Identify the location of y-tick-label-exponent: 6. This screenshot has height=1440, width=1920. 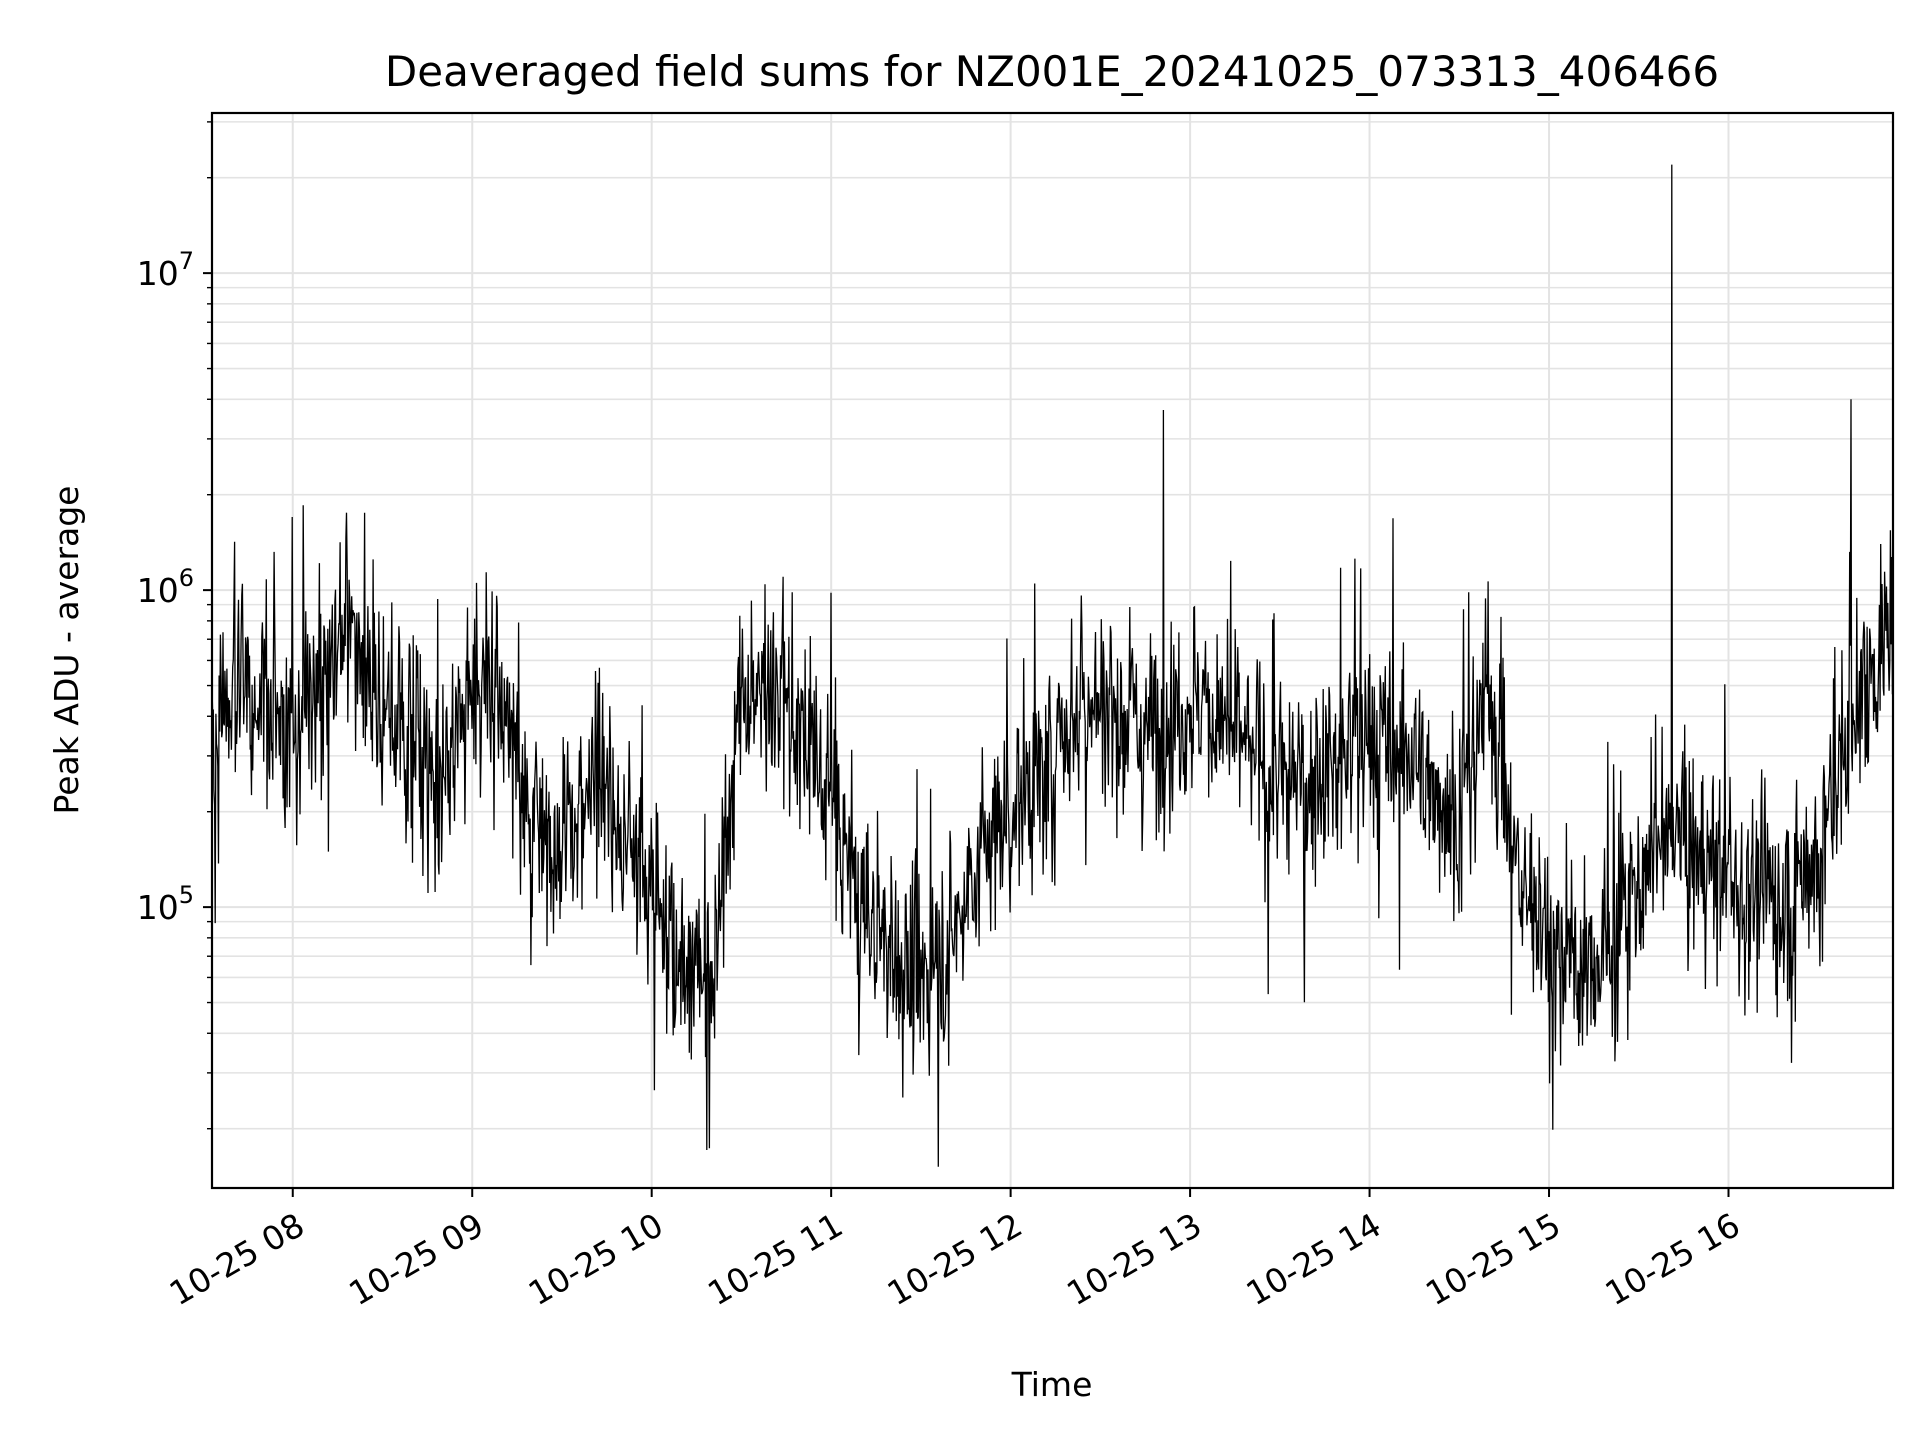
(186, 578).